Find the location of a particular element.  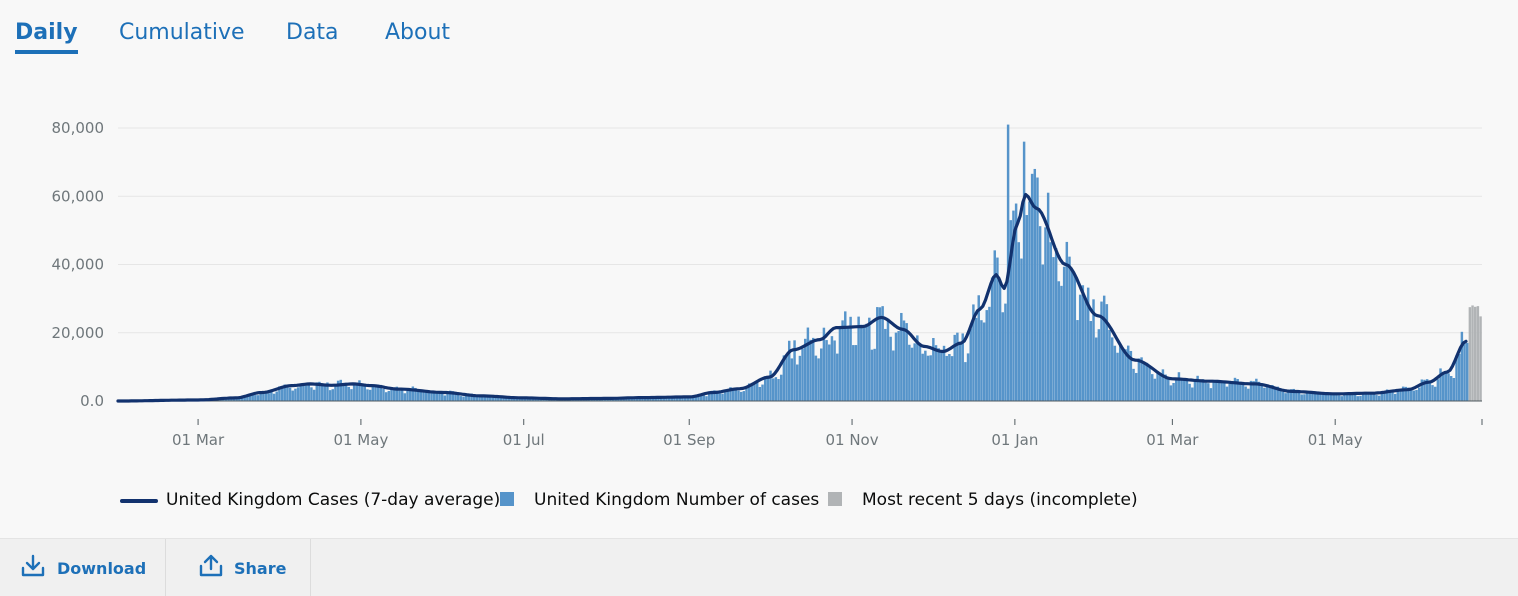

x-tick-label: 01 Nov is located at coordinates (851, 440).